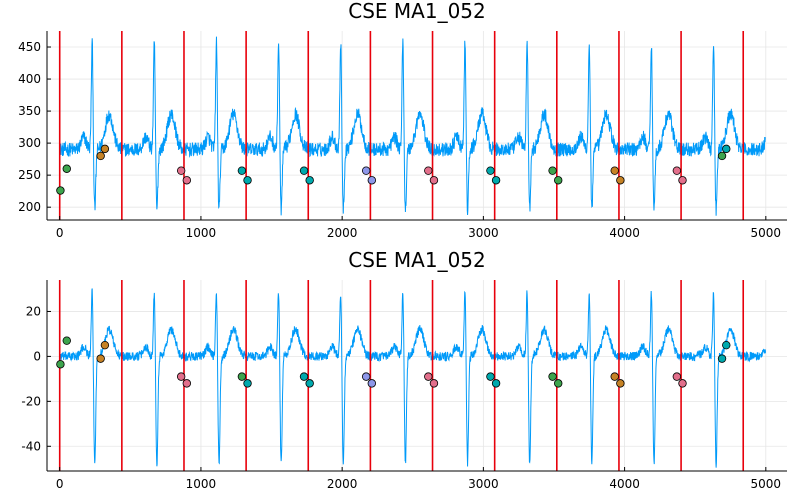 The image size is (800, 504). Describe the element at coordinates (29, 47) in the screenshot. I see `y-tick-label: 450` at that location.